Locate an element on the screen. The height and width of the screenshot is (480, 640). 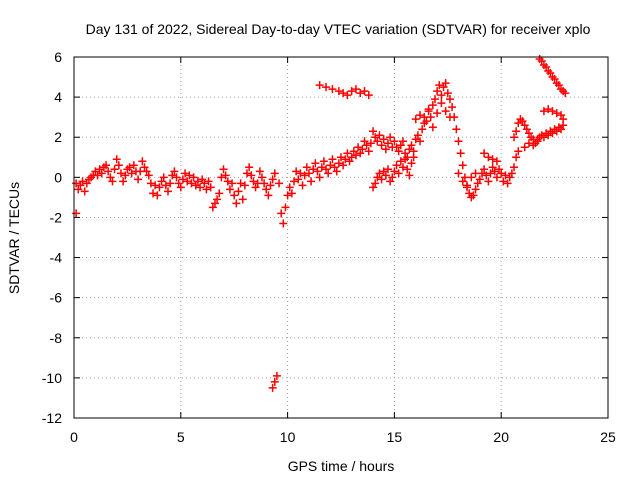
x-tick-label: 0 is located at coordinates (74, 437).